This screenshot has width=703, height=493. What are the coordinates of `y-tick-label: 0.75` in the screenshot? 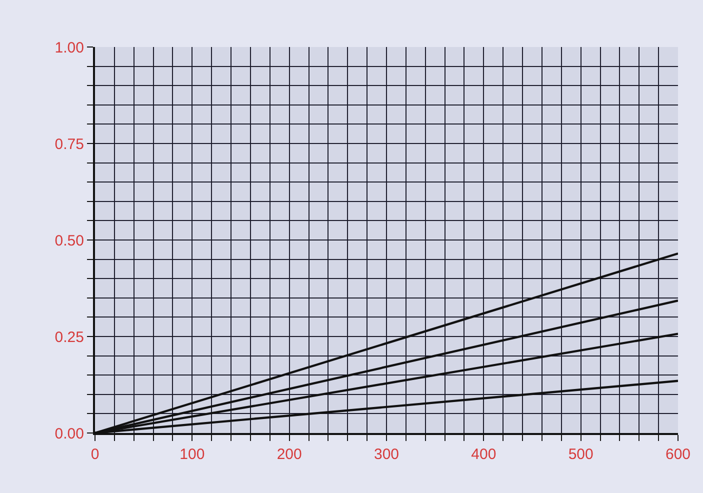 It's located at (69, 144).